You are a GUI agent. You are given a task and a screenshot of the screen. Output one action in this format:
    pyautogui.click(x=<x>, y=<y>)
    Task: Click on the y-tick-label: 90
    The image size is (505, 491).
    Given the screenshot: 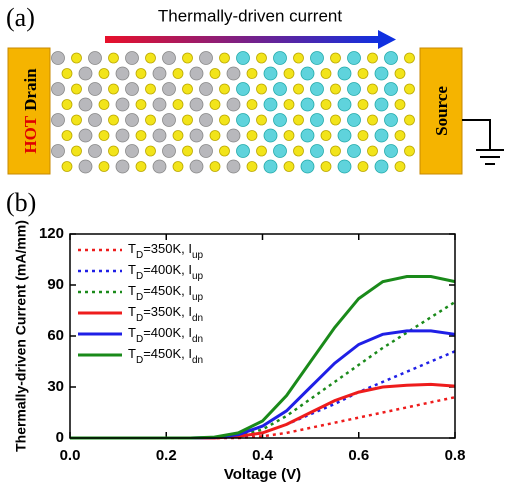 What is the action you would take?
    pyautogui.click(x=55, y=284)
    